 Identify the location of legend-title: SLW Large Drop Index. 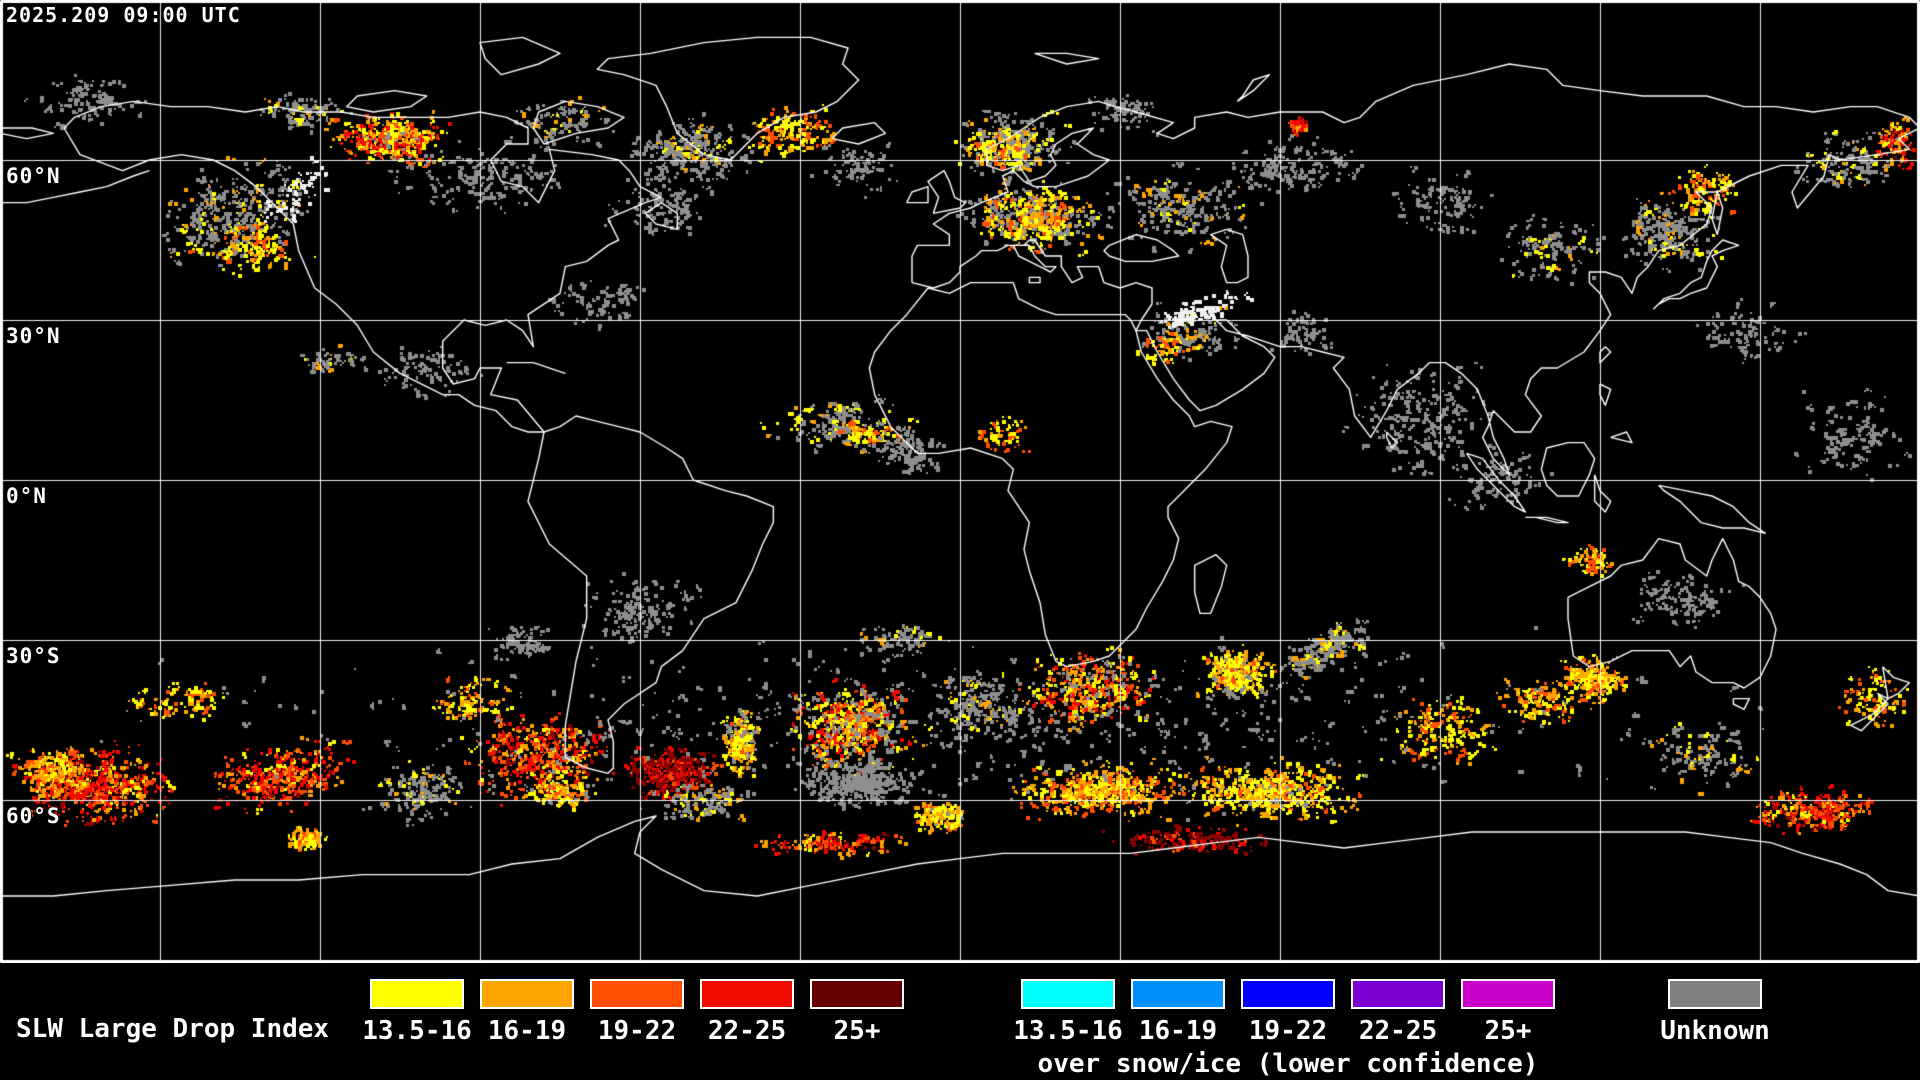
(173, 1029).